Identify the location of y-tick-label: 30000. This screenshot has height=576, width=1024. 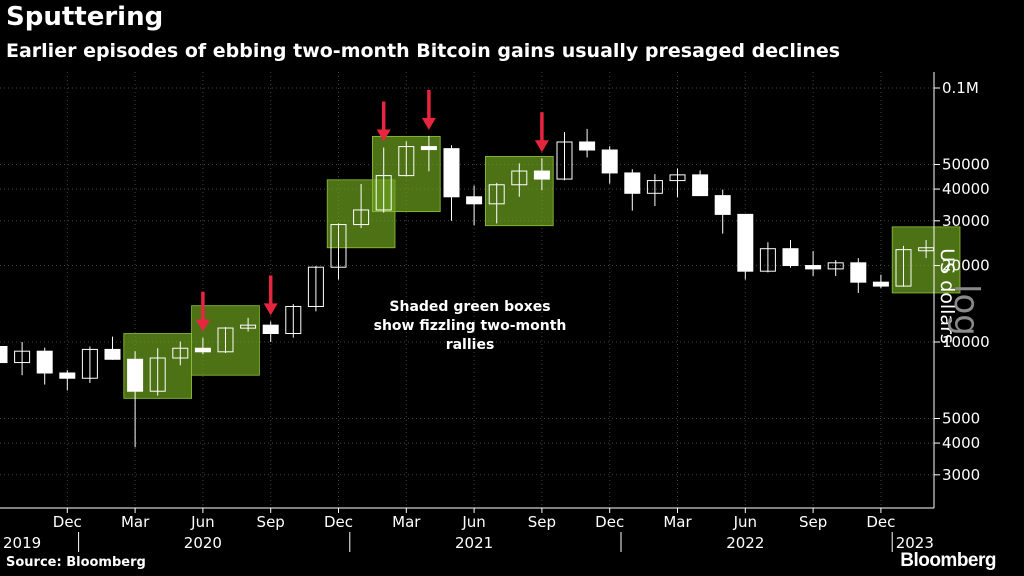
(966, 221).